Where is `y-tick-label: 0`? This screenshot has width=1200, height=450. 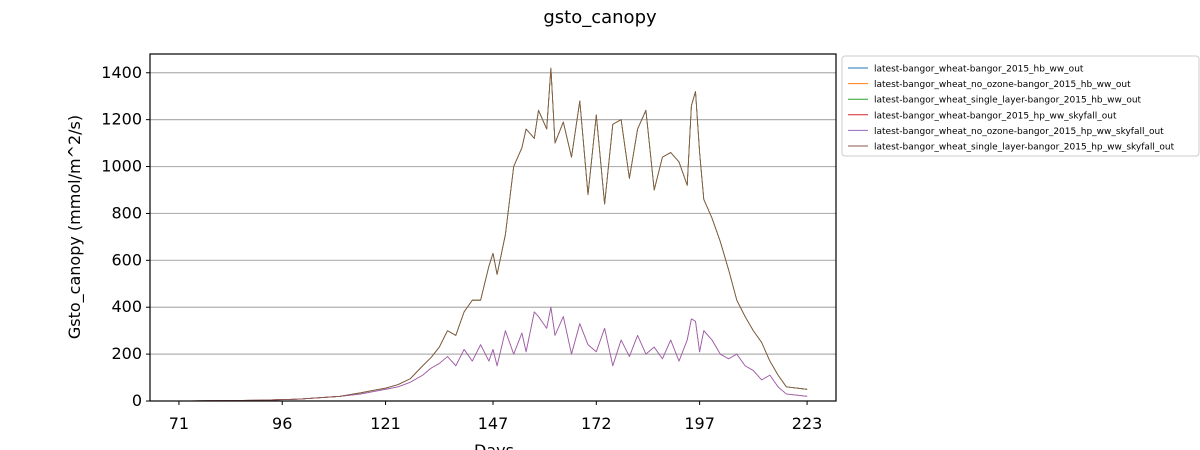
y-tick-label: 0 is located at coordinates (137, 400).